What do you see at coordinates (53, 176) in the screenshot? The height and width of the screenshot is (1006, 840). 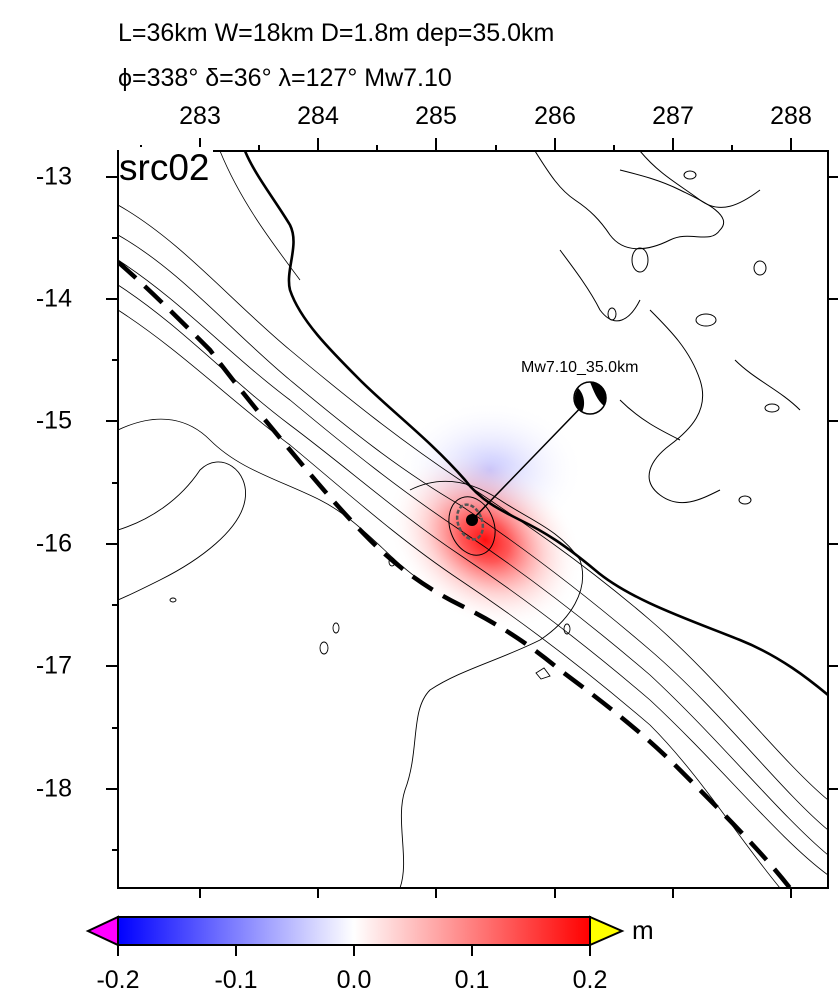 I see `y-tick-label: -13` at bounding box center [53, 176].